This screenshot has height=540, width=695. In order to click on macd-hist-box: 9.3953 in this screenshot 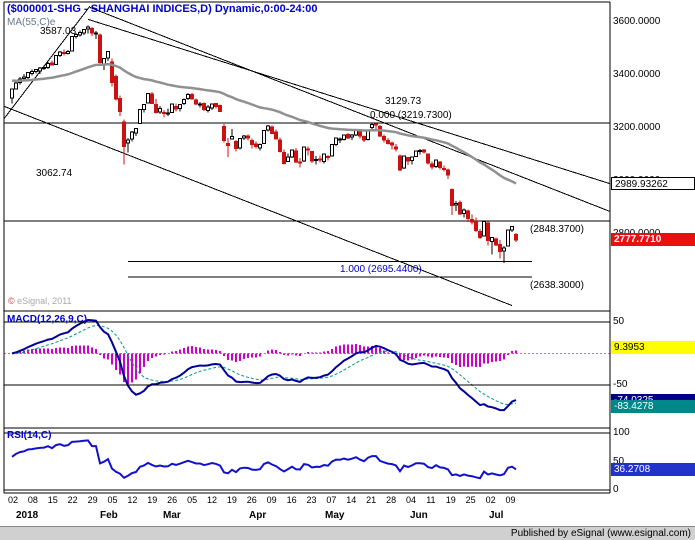, I will do `click(653, 348)`.